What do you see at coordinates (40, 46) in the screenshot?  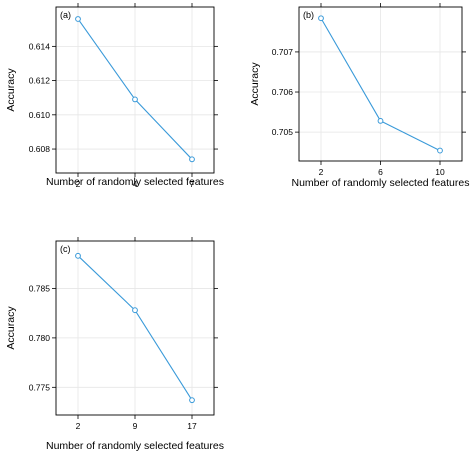 I see `y-tick-label: 0.614` at bounding box center [40, 46].